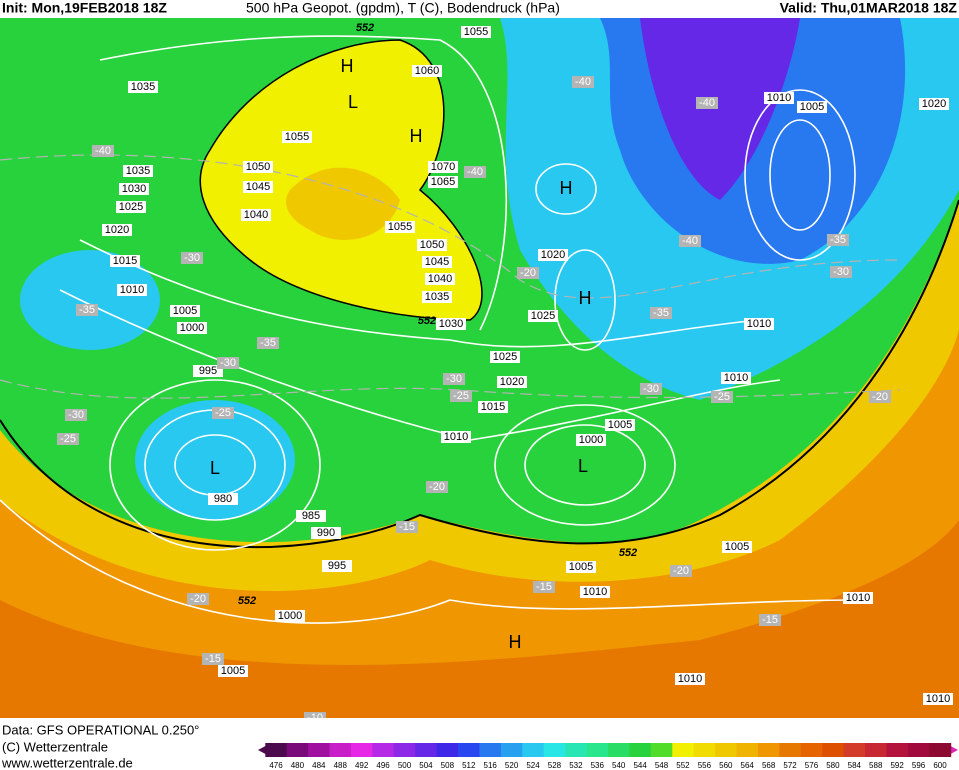 The height and width of the screenshot is (770, 959). What do you see at coordinates (855, 765) in the screenshot?
I see `colorbar-label: 584` at bounding box center [855, 765].